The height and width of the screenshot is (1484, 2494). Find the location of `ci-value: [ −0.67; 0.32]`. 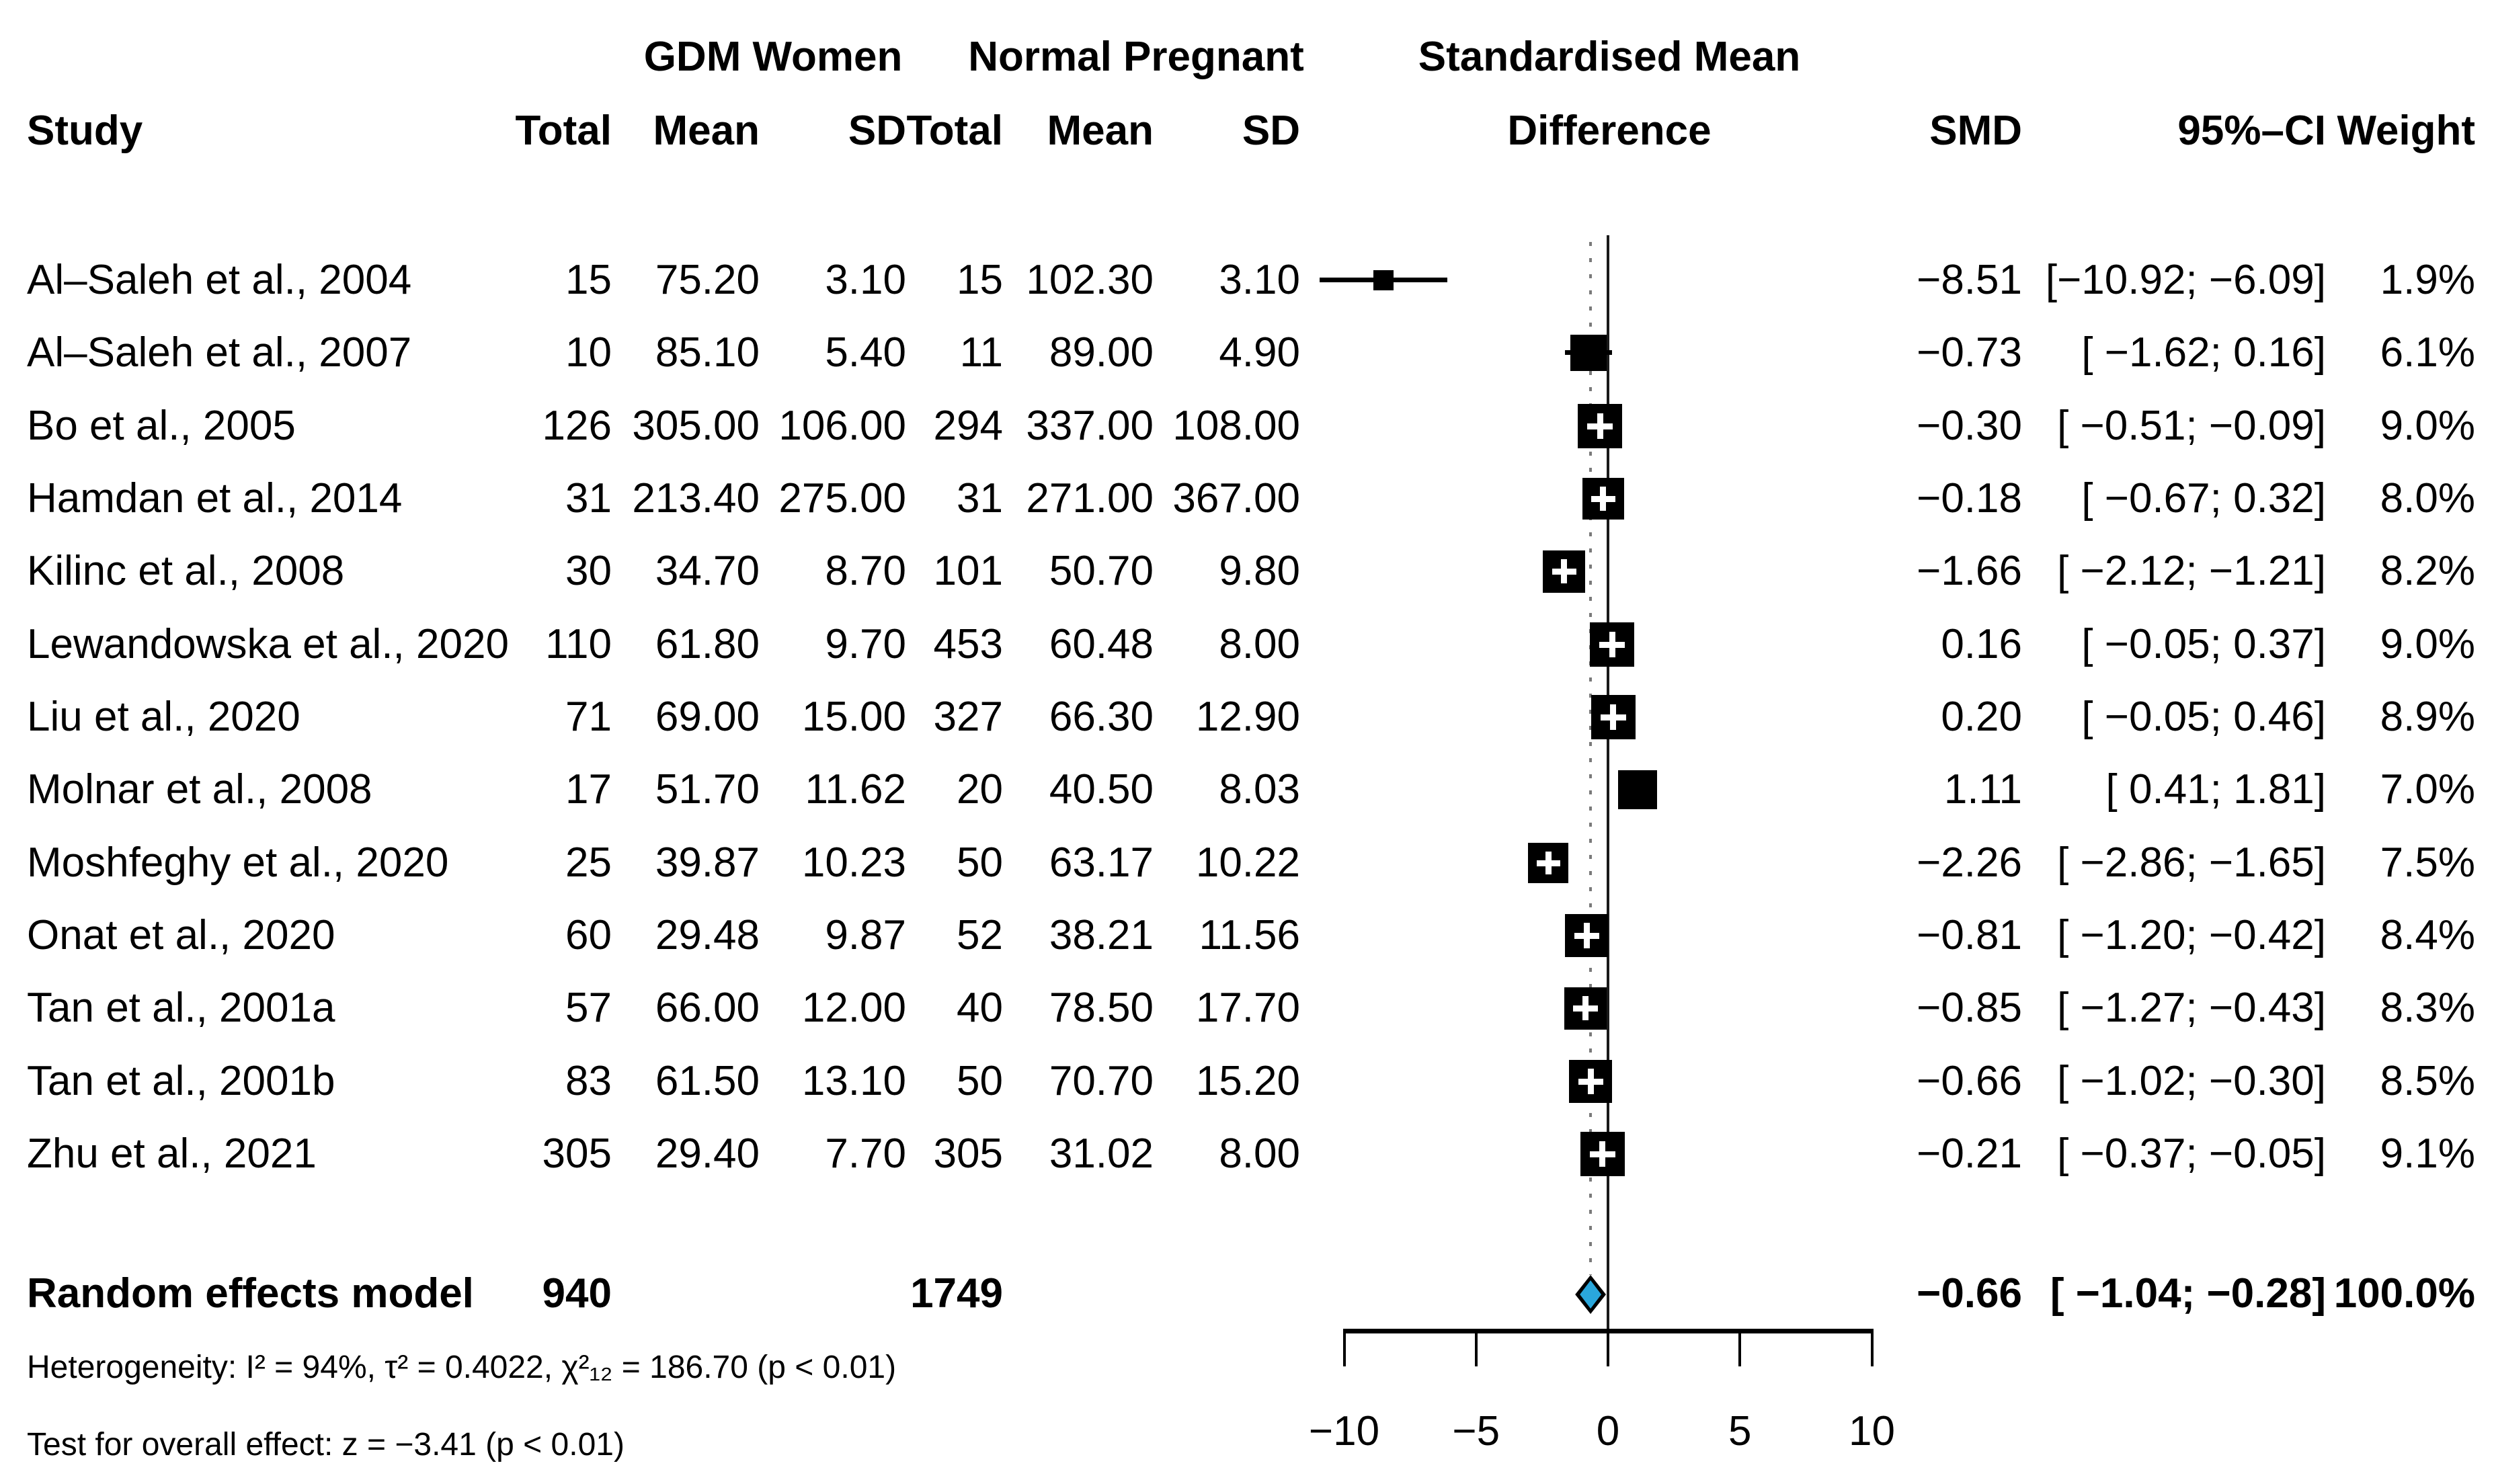

ci-value: [ −0.67; 0.32] is located at coordinates (2203, 498).